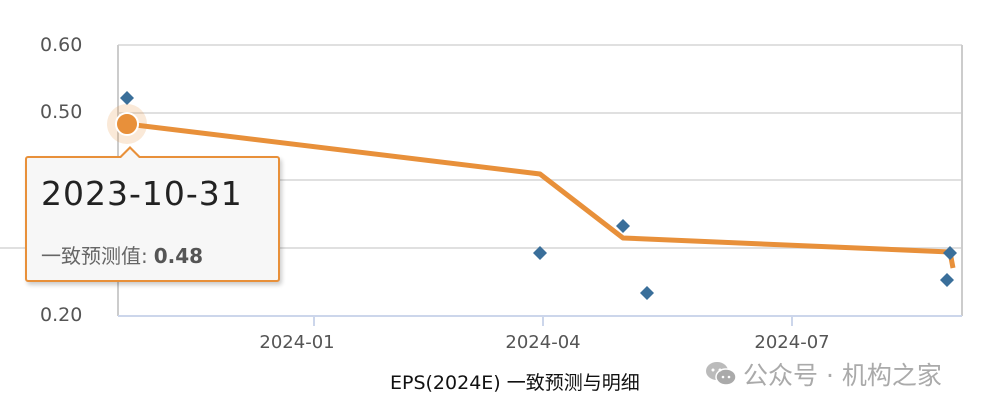 The width and height of the screenshot is (994, 412). I want to click on tooltip-value: 0.48, so click(178, 256).